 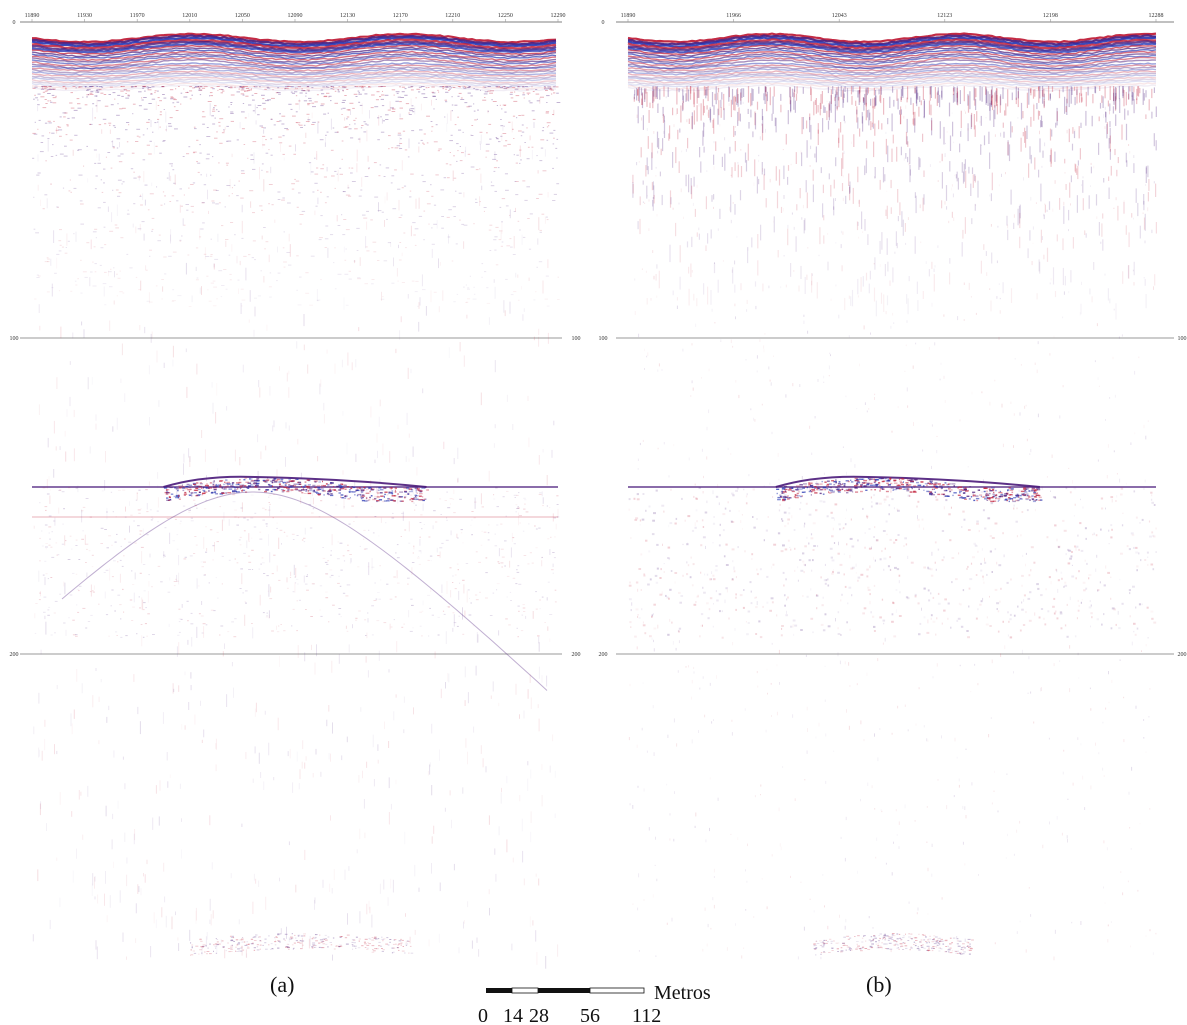 I want to click on caption-a: (a), so click(x=282, y=984).